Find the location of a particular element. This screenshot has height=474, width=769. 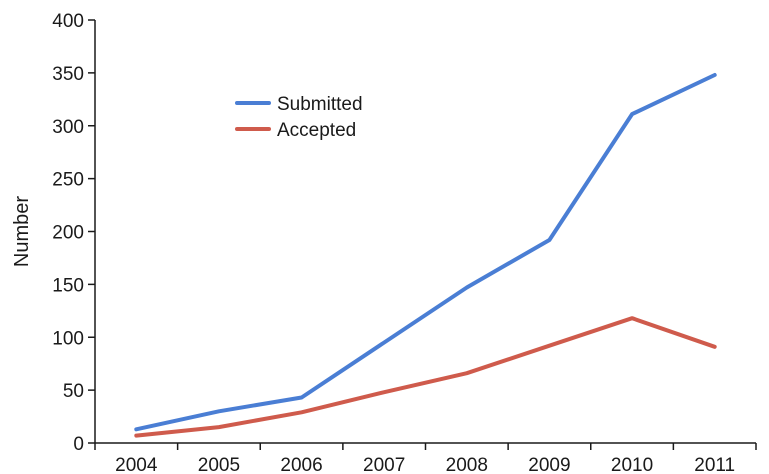

legend: Submitted Accepted is located at coordinates (299, 117).